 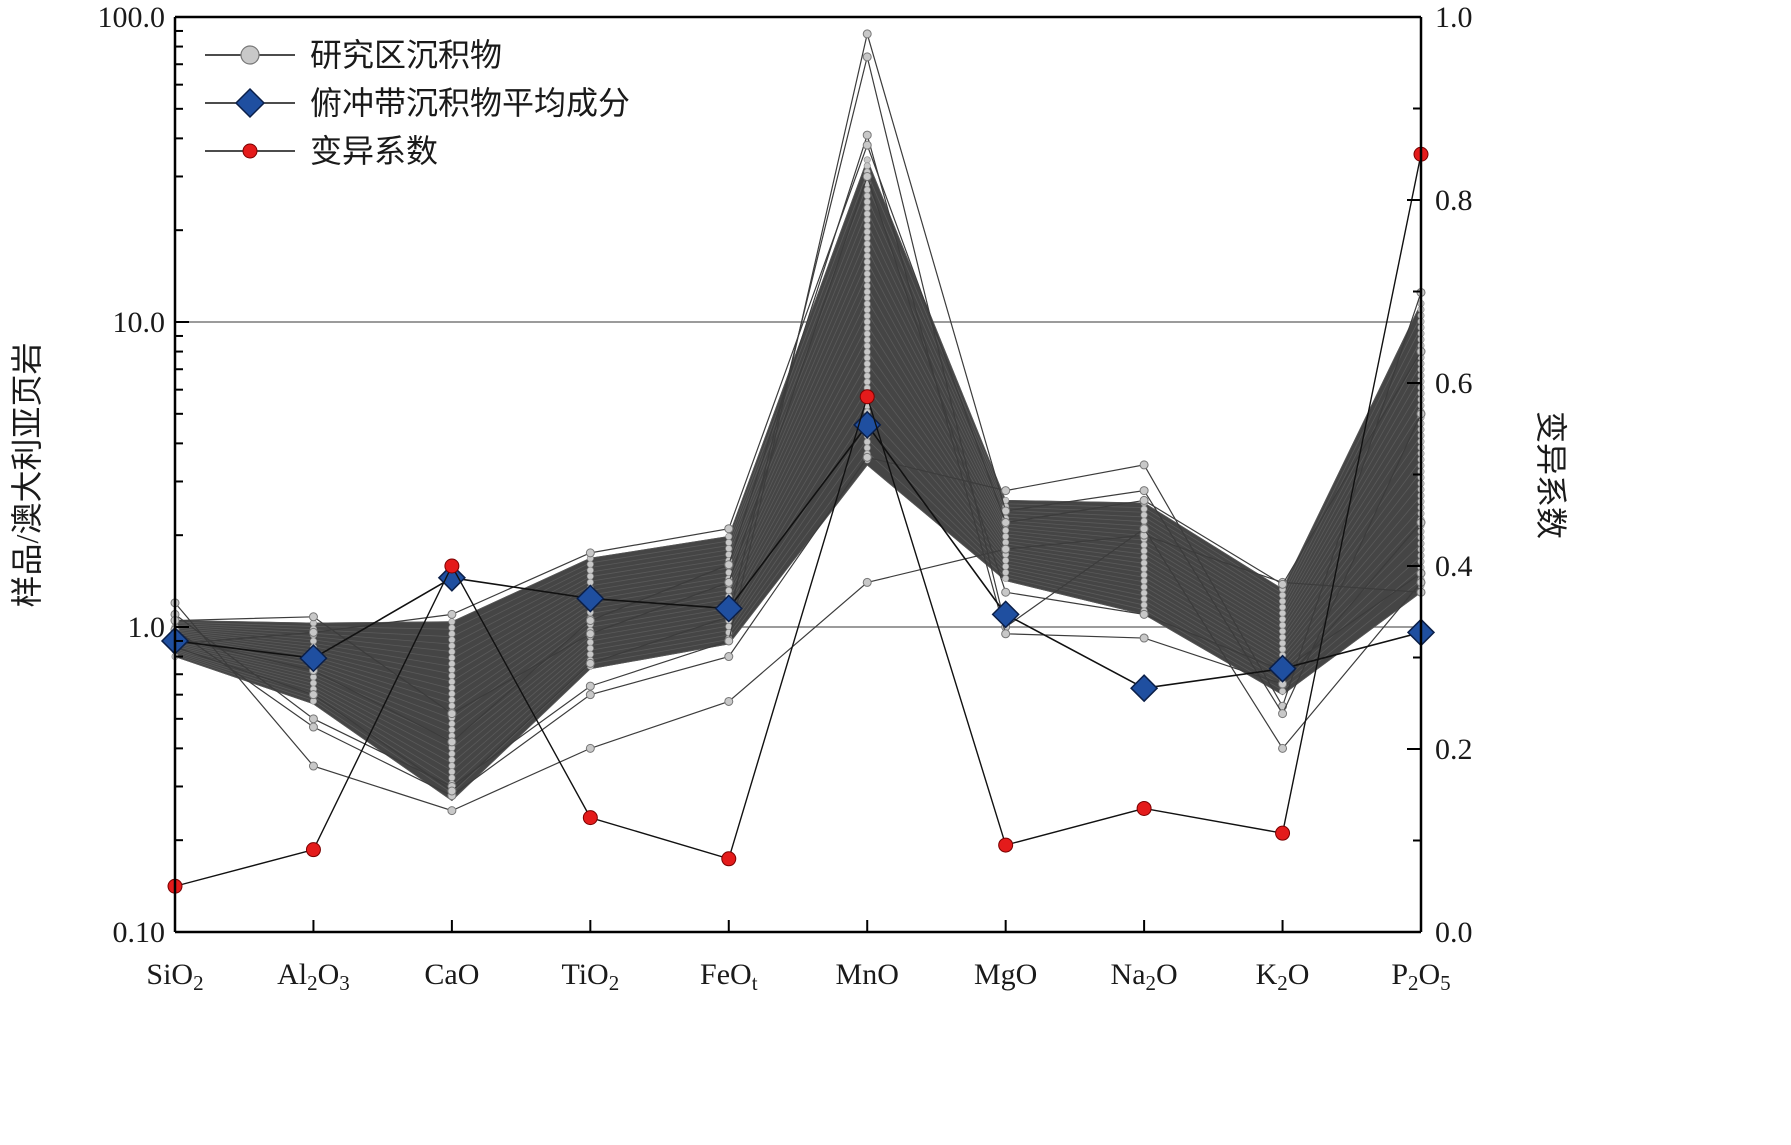 I want to click on legend-item-samples: 研究区沉积物, so click(x=353, y=55).